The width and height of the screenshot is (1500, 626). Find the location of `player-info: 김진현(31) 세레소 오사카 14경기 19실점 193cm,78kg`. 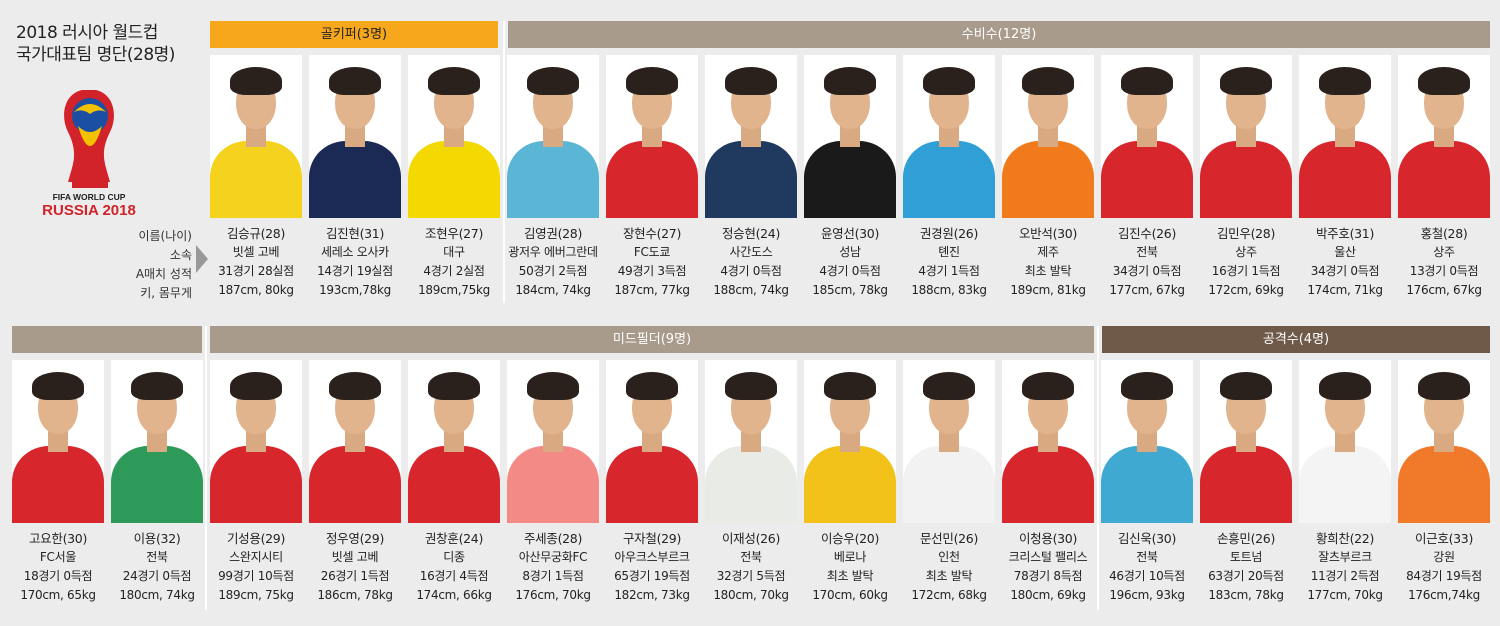

player-info: 김진현(31) 세레소 오사카 14경기 19실점 193cm,78kg is located at coordinates (355, 262).